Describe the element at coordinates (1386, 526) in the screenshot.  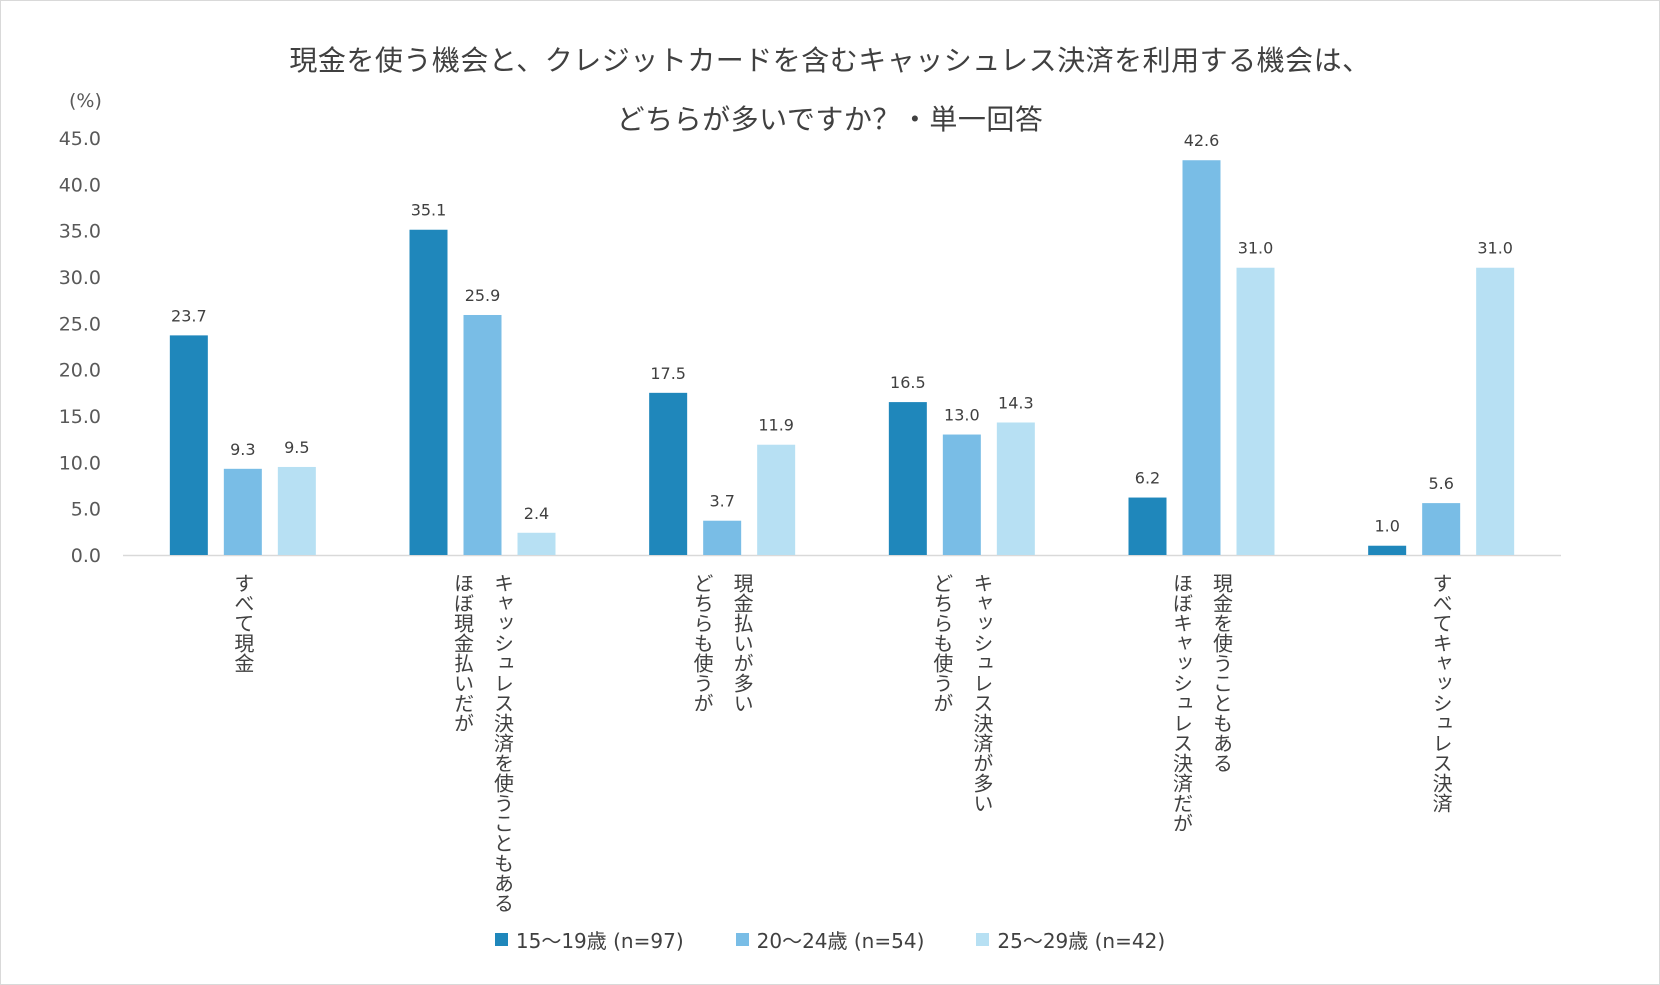
I see `data-label: 1.0` at that location.